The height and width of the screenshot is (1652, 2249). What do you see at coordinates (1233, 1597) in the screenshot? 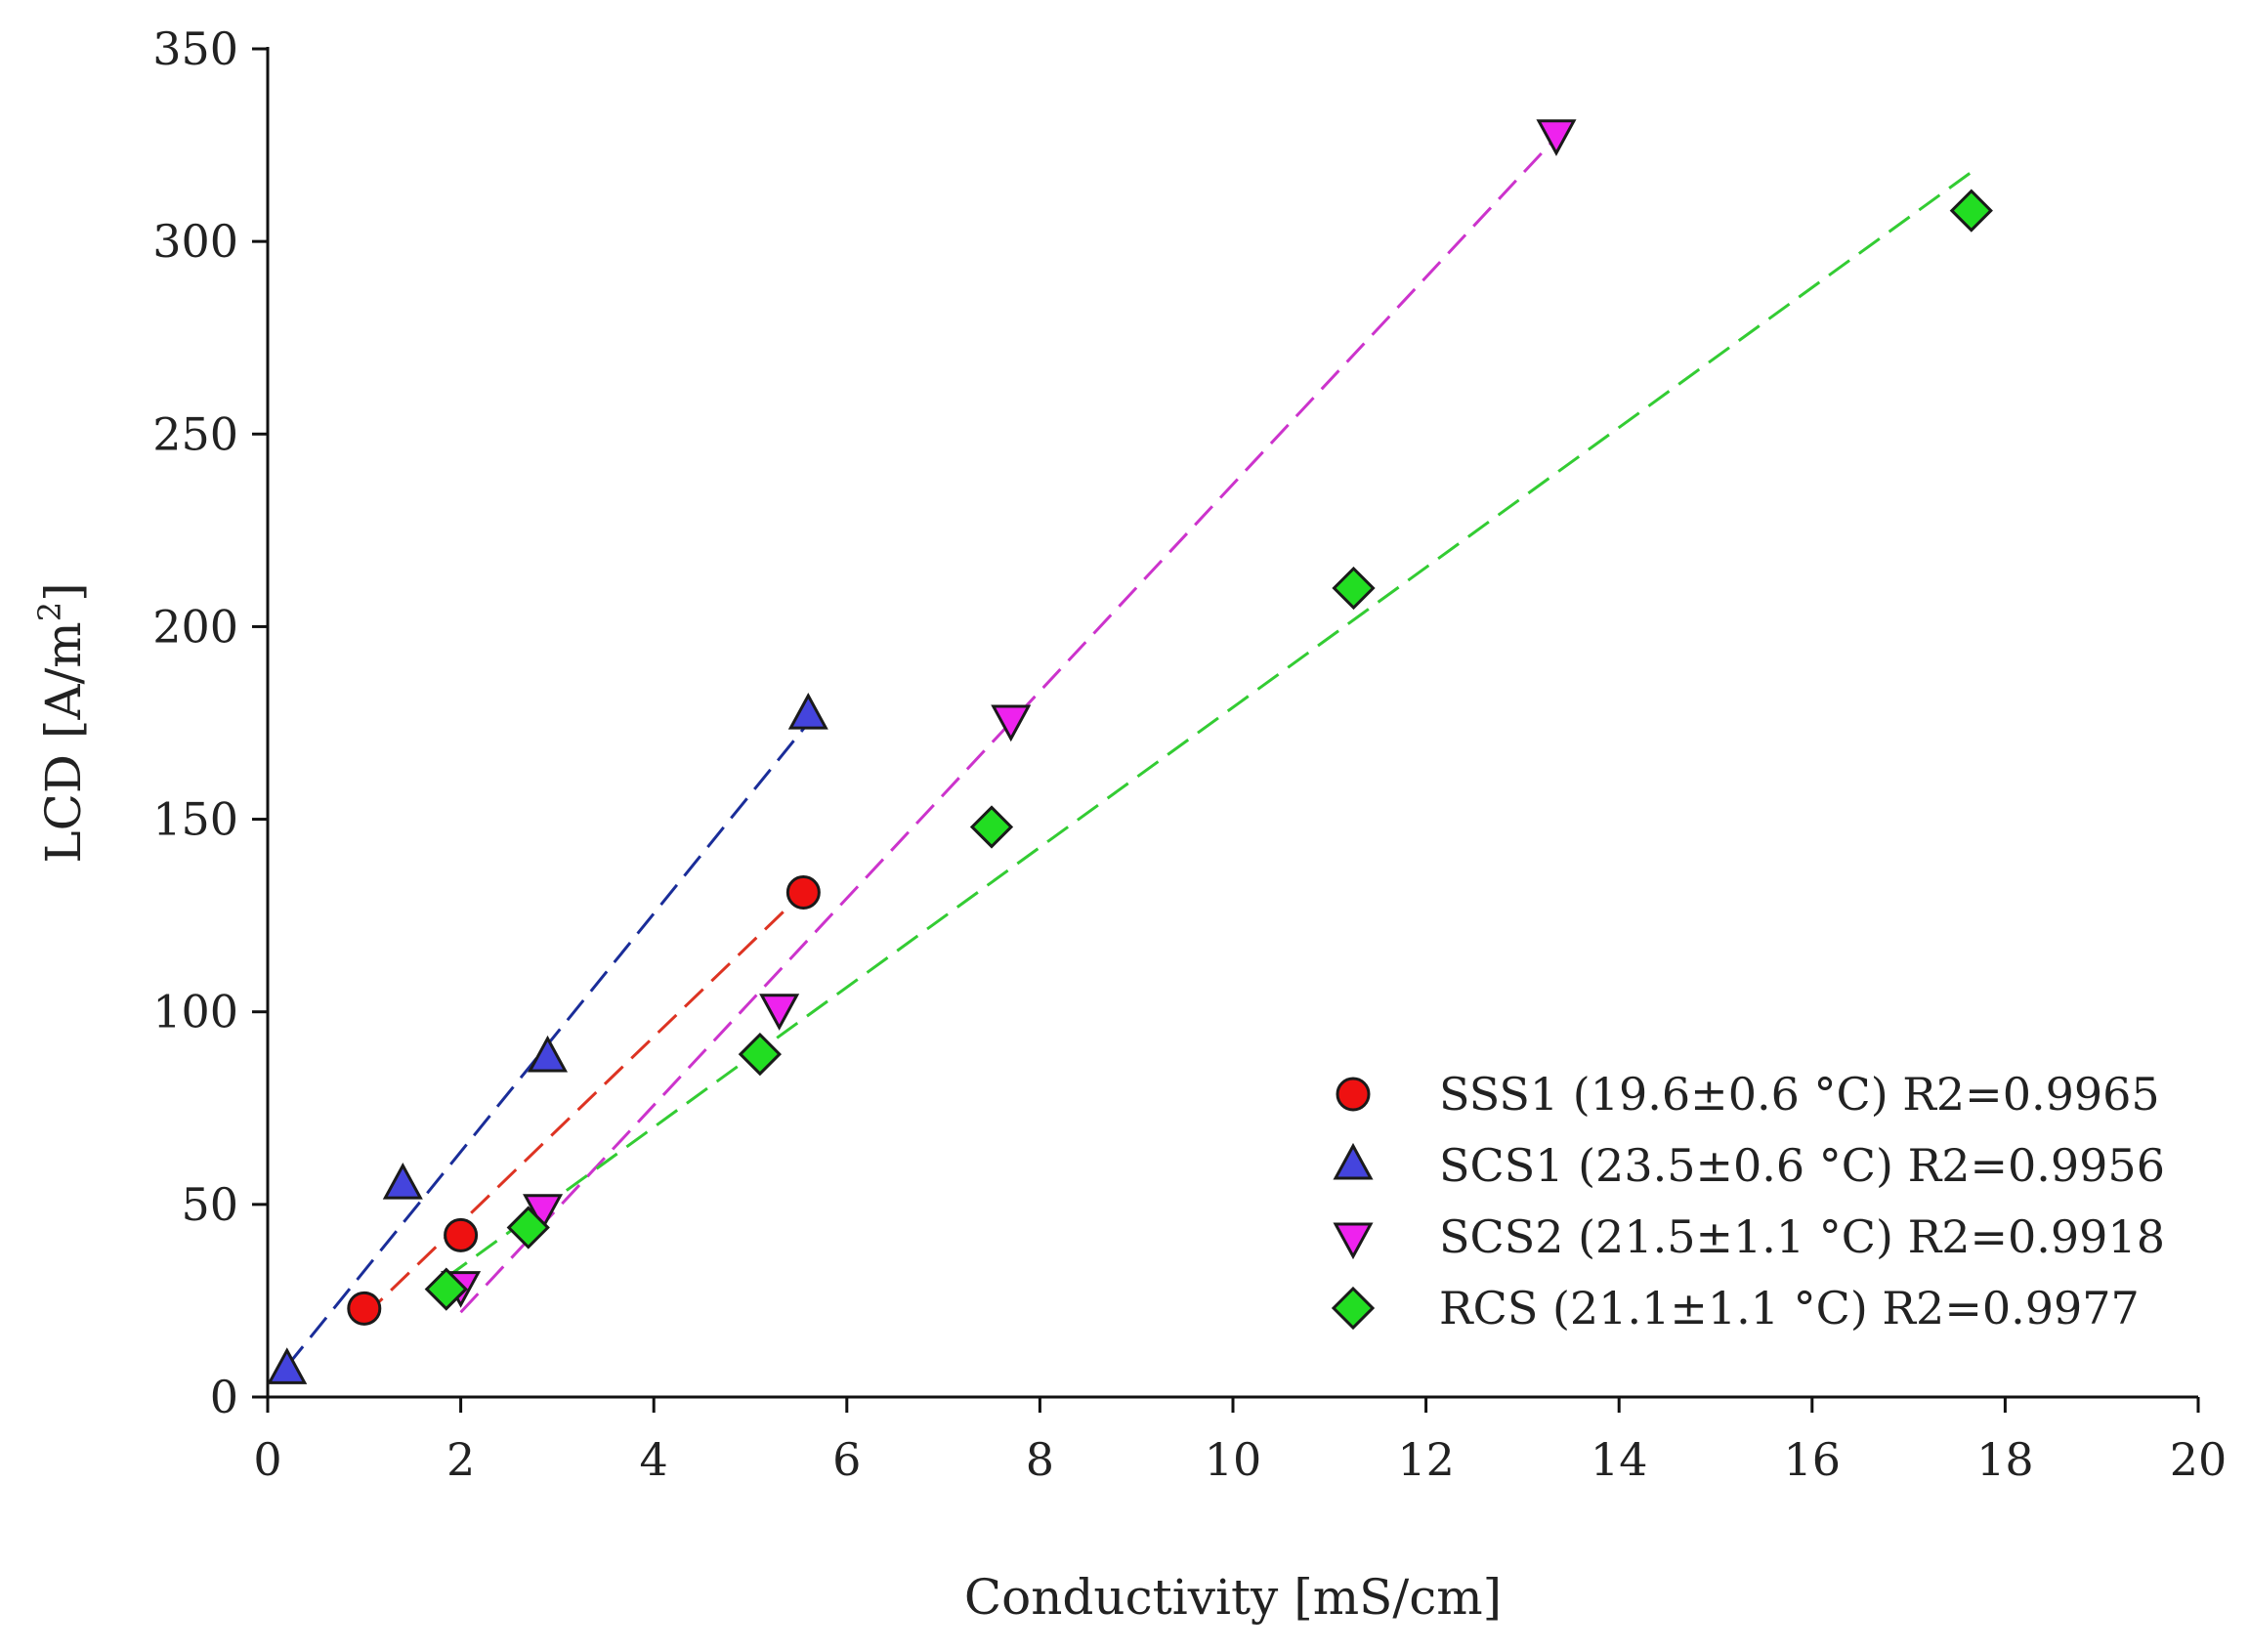
I see `x-axis-label: Conductivity [mS/cm]` at bounding box center [1233, 1597].